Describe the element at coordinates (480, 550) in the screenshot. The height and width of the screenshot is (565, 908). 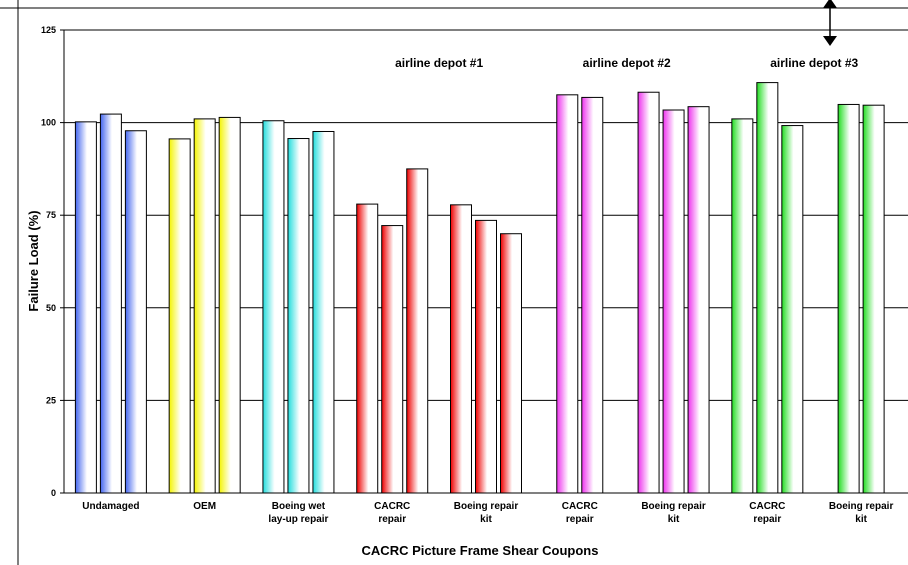
I see `x-axis-label: CACRC Picture Frame Shear Coupons` at that location.